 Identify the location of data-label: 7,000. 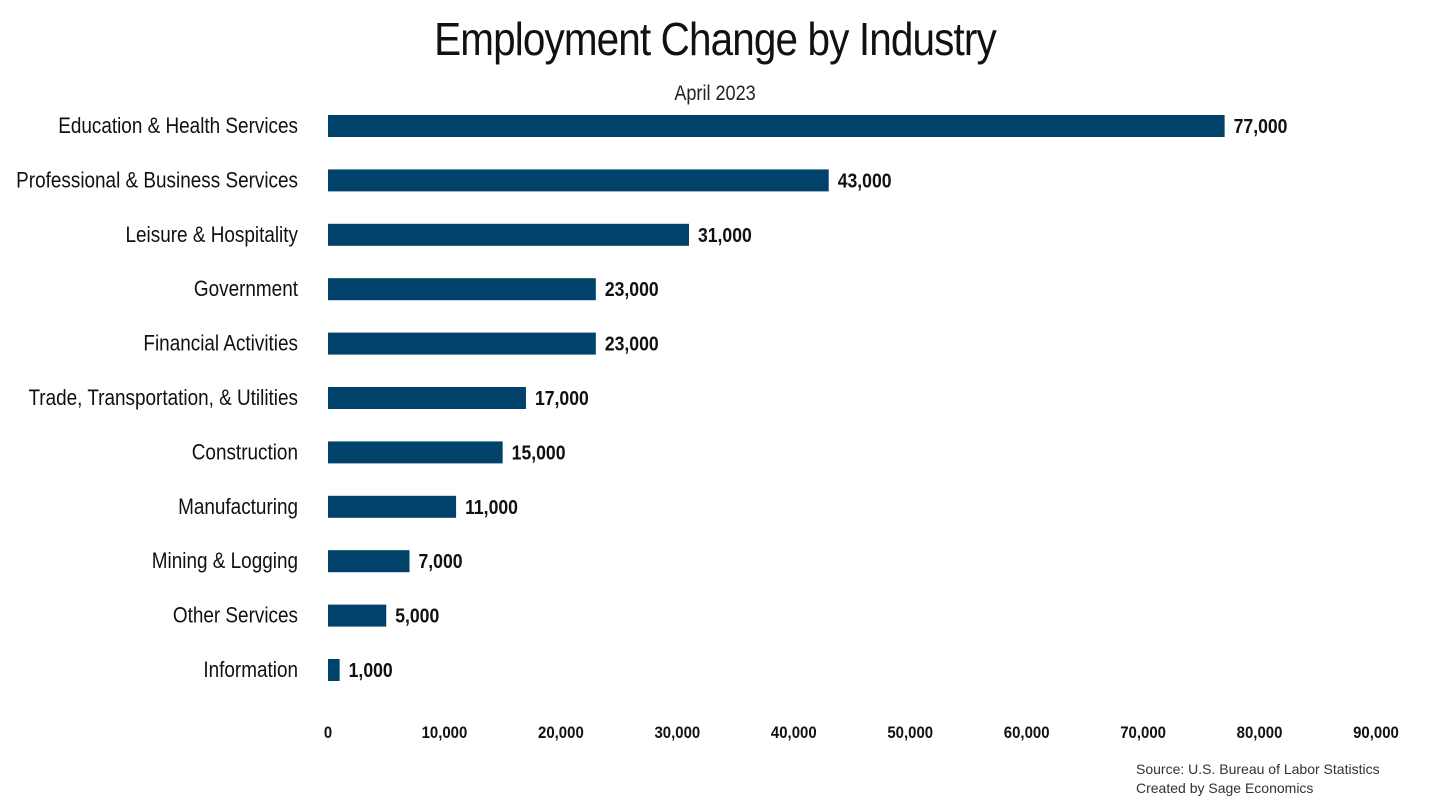
(441, 562).